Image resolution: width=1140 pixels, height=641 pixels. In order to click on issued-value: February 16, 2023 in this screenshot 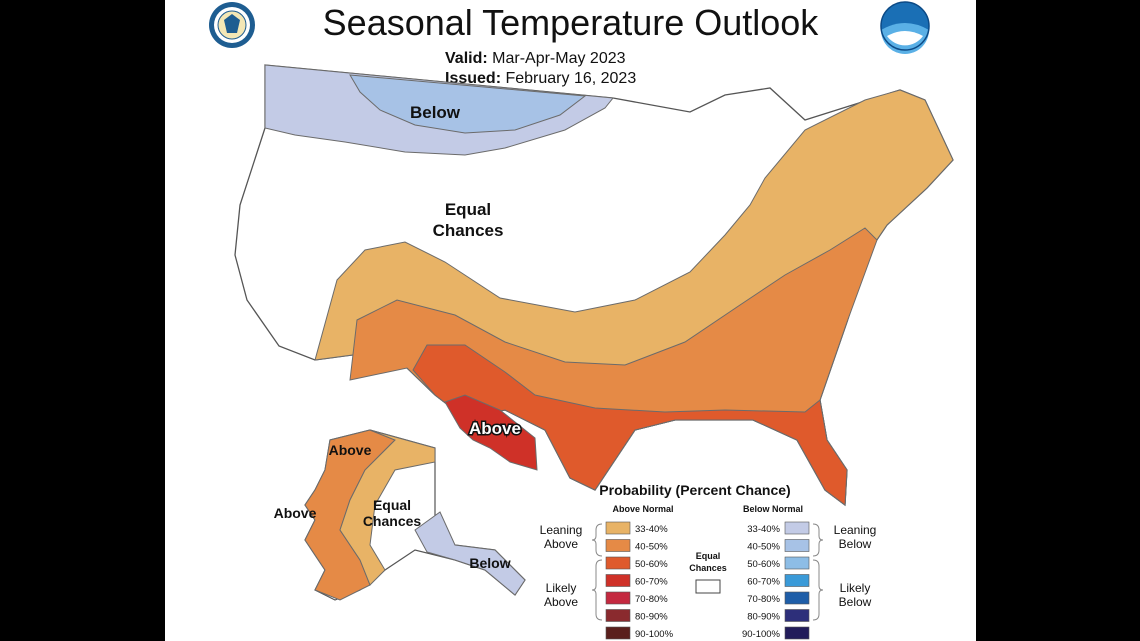, I will do `click(571, 78)`.